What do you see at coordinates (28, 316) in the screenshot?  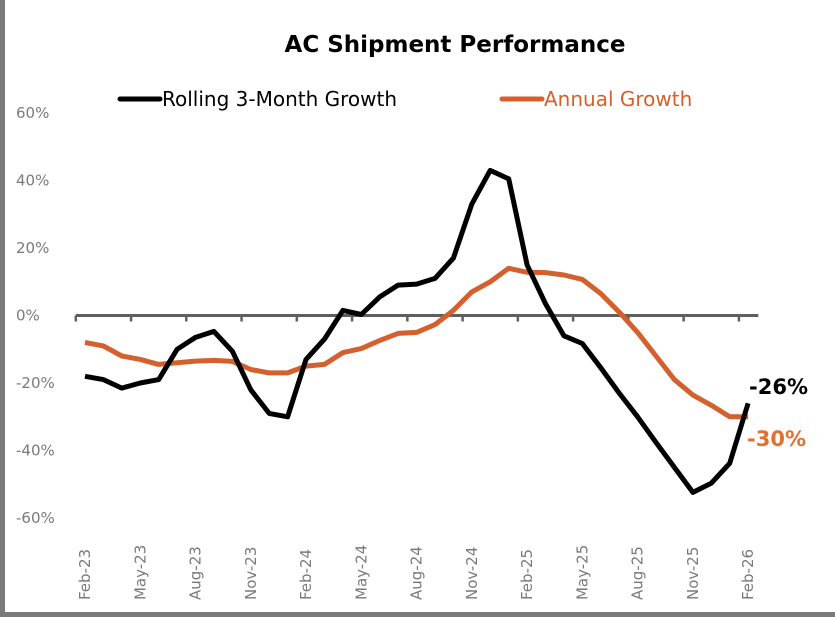 I see `y-tick-label: 0%` at bounding box center [28, 316].